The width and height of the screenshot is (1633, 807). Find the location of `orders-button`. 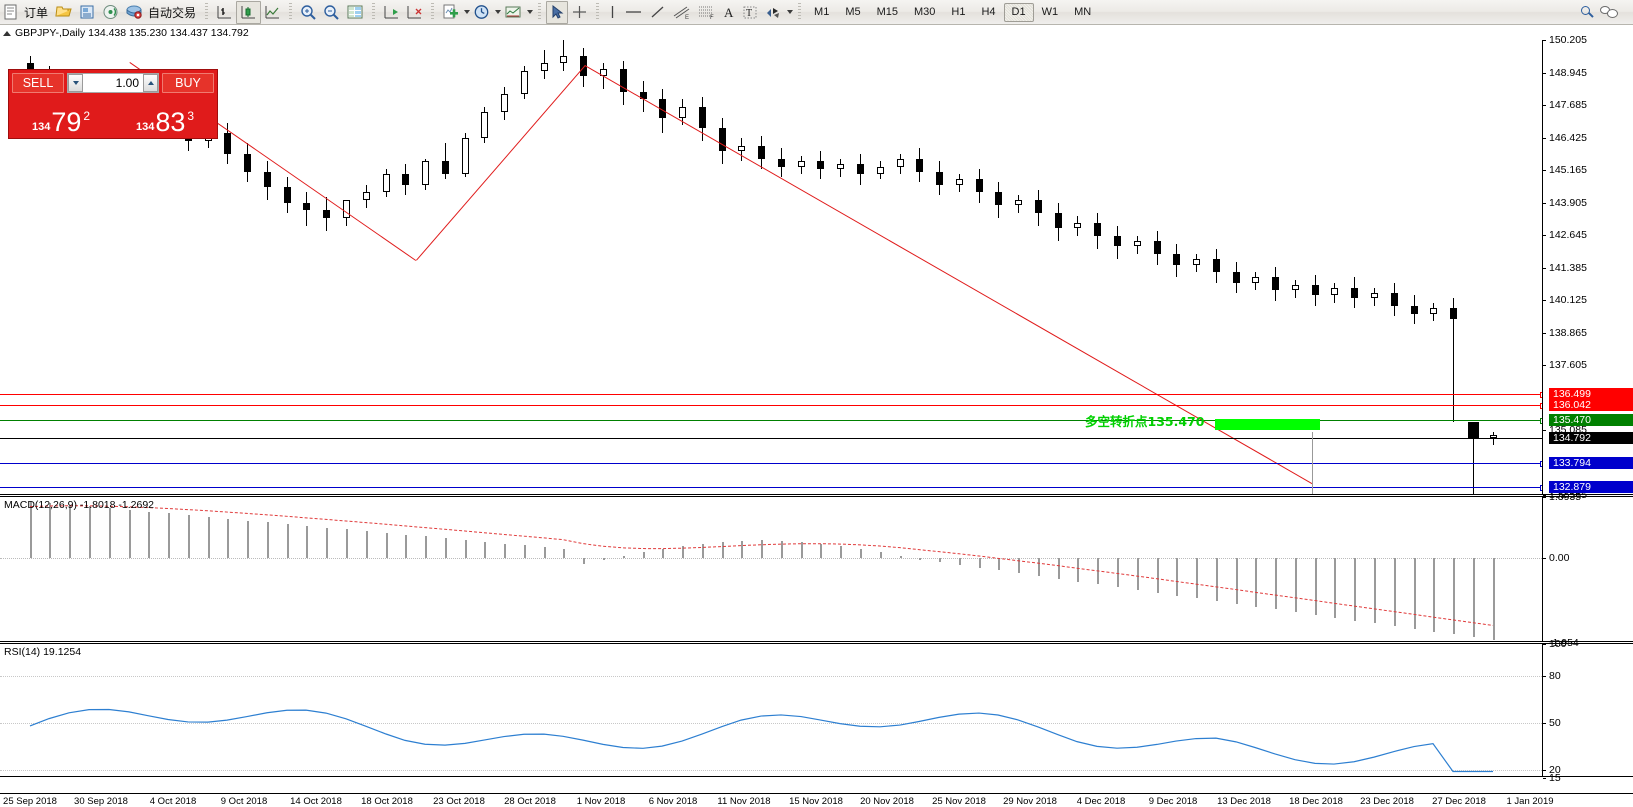

orders-button is located at coordinates (11, 12).